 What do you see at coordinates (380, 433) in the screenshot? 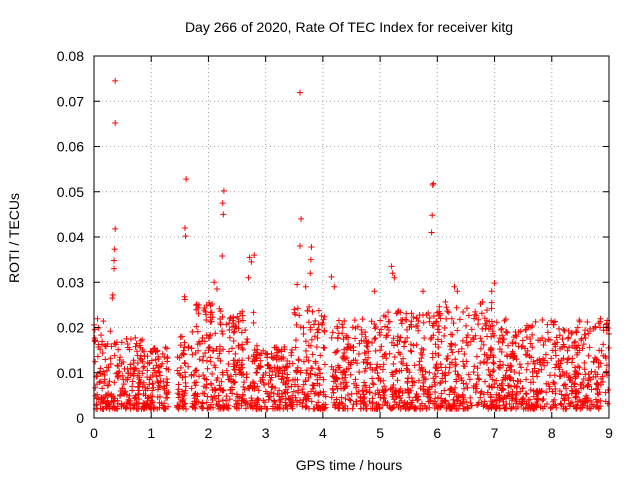
I see `x-tick-label: 5` at bounding box center [380, 433].